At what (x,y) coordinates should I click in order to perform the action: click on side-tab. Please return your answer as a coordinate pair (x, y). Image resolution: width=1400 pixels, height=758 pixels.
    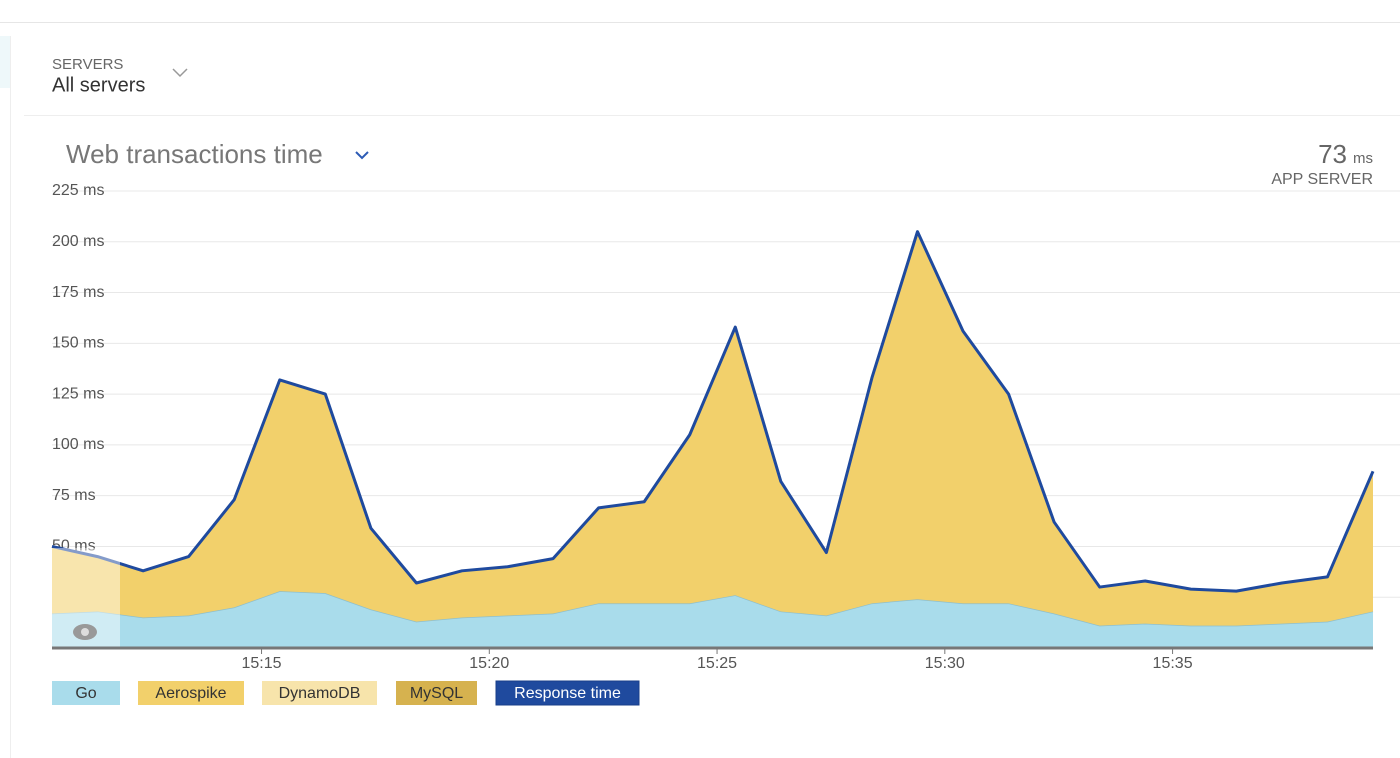
    Looking at the image, I should click on (5, 62).